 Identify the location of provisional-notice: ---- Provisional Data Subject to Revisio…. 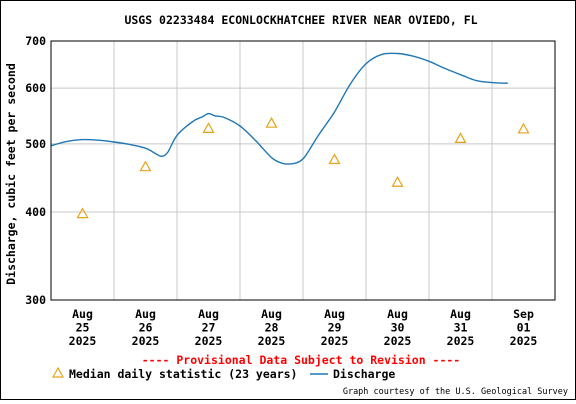
(301, 360).